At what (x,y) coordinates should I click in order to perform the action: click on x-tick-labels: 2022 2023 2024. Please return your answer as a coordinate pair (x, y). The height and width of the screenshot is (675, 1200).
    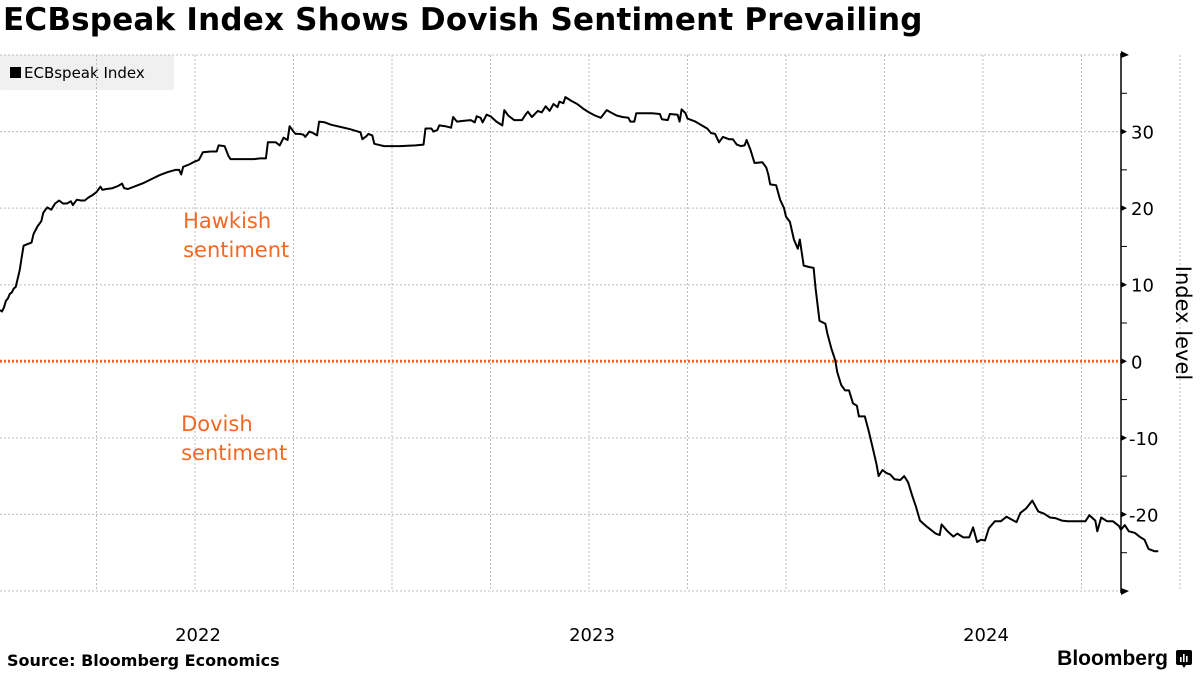
    Looking at the image, I should click on (592, 635).